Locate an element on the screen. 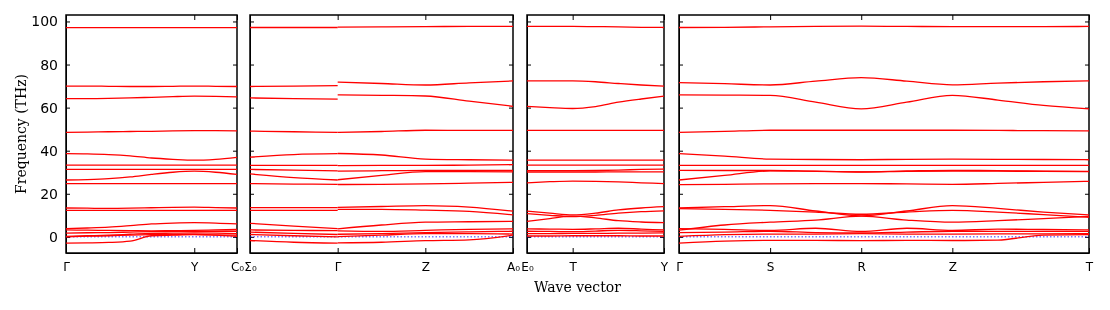  x-tick-label: Σ₀ is located at coordinates (250, 266).